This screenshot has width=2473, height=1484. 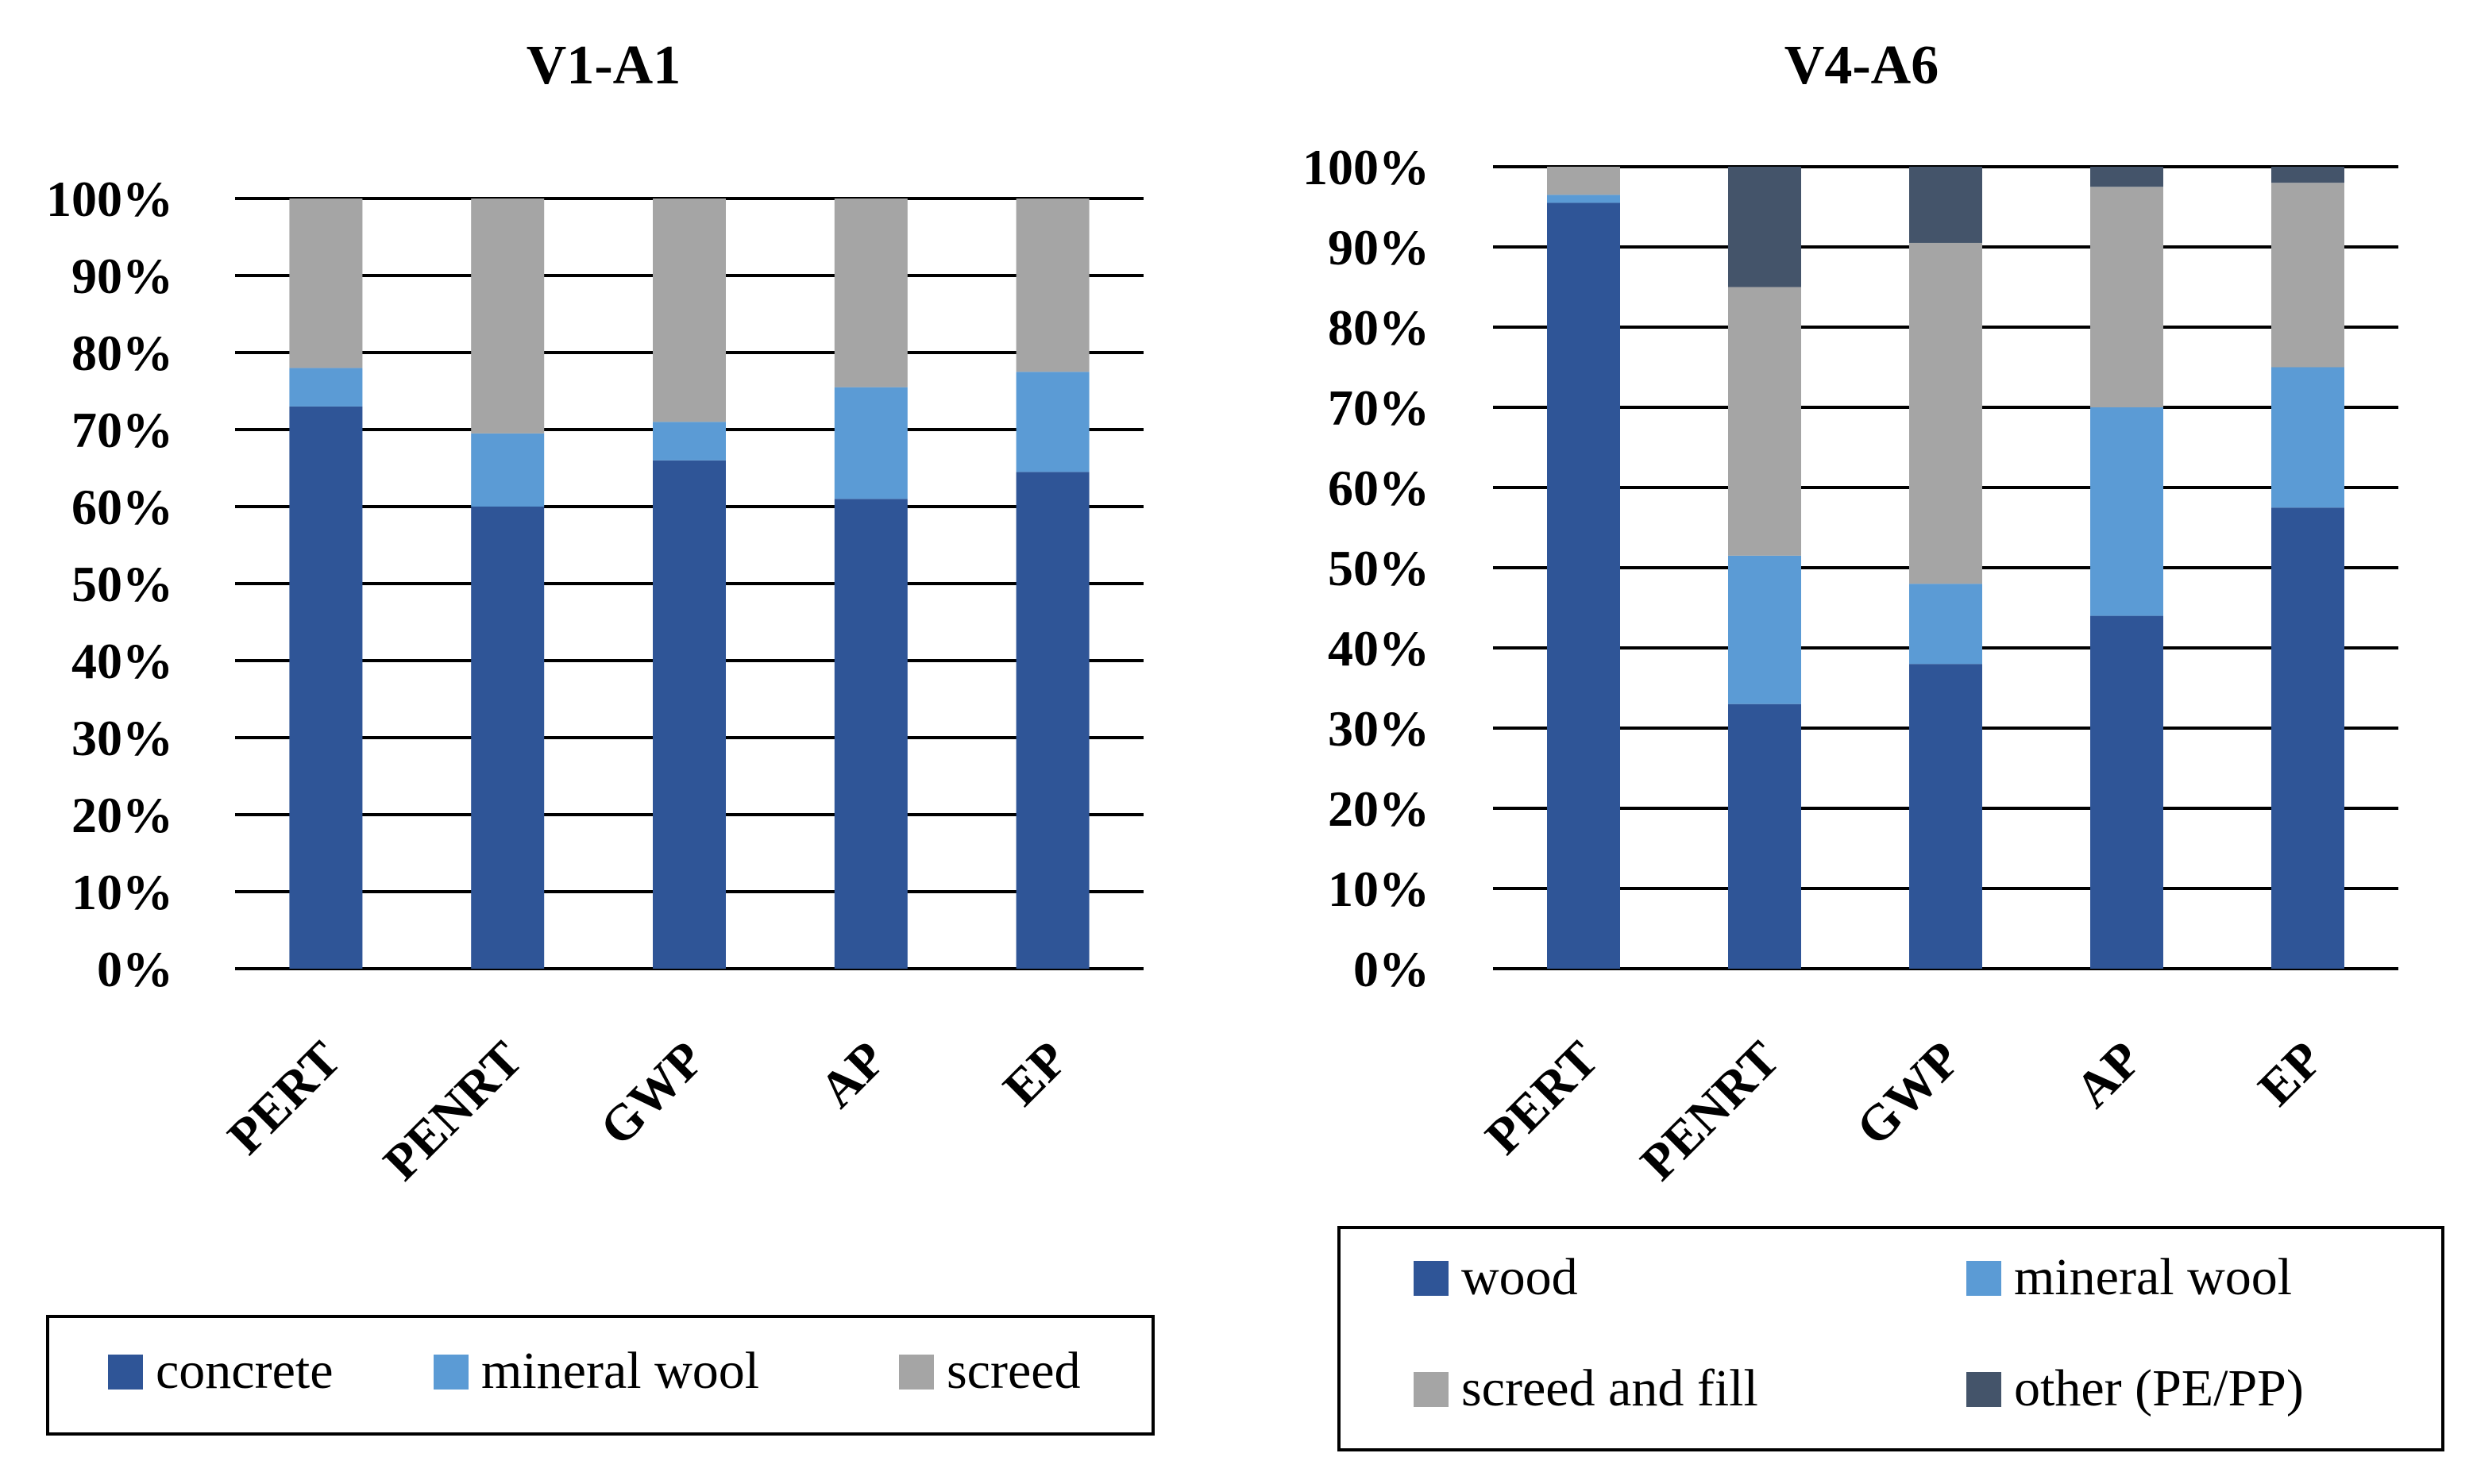 What do you see at coordinates (125, 1373) in the screenshot?
I see `legend-swatch-concrete` at bounding box center [125, 1373].